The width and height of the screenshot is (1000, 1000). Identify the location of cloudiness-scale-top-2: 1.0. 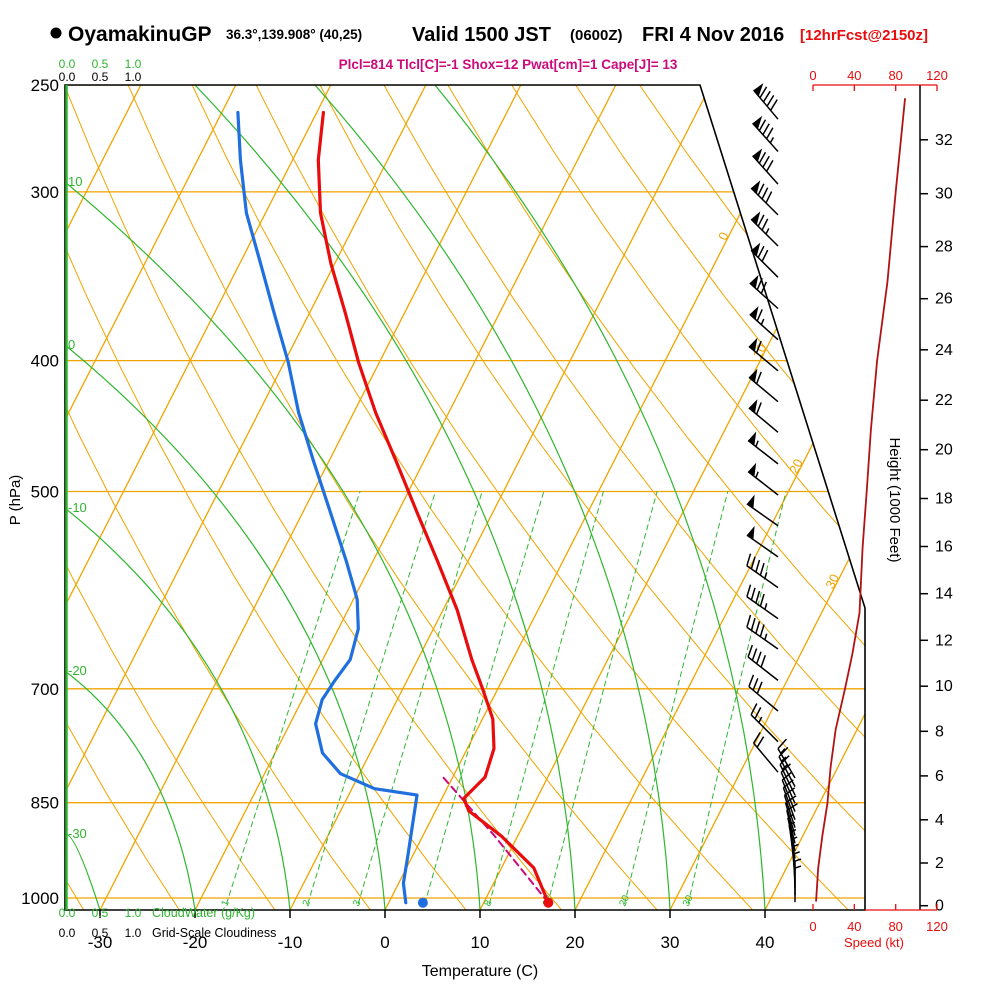
(133, 77).